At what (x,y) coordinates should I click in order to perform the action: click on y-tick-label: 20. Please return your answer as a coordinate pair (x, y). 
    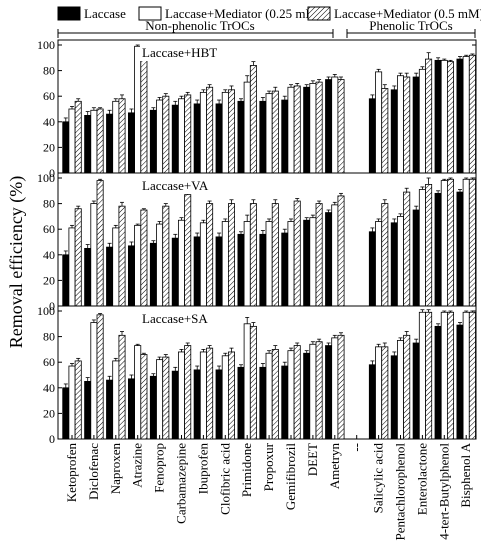
    Looking at the image, I should click on (49, 413).